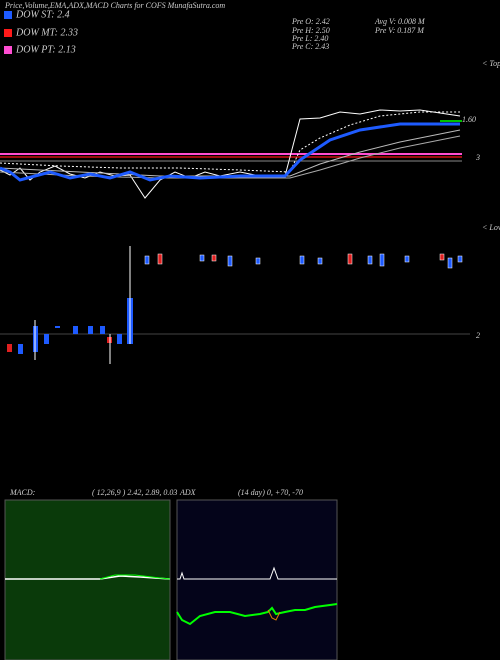  I want to click on stat: Pre C: 2.43, so click(310, 46).